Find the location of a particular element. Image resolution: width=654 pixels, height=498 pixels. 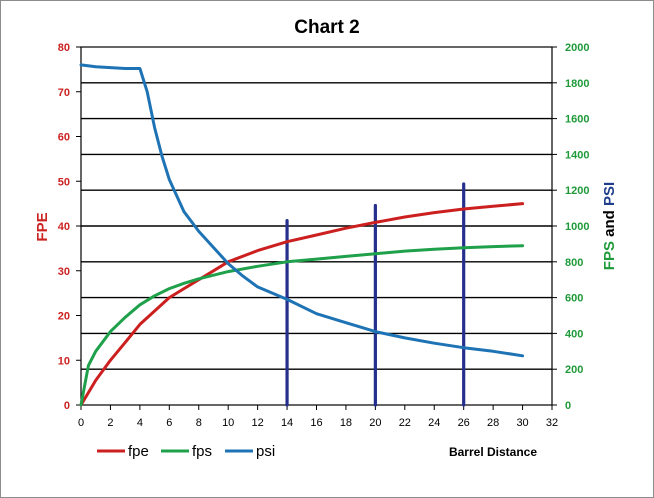

x-tick-label: 14 is located at coordinates (287, 423).